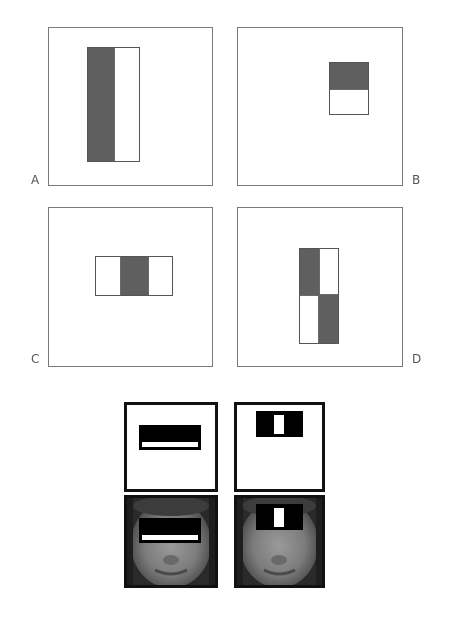 This screenshot has width=459, height=623. Describe the element at coordinates (309, 271) in the screenshot. I see `dark-region-top-left` at that location.